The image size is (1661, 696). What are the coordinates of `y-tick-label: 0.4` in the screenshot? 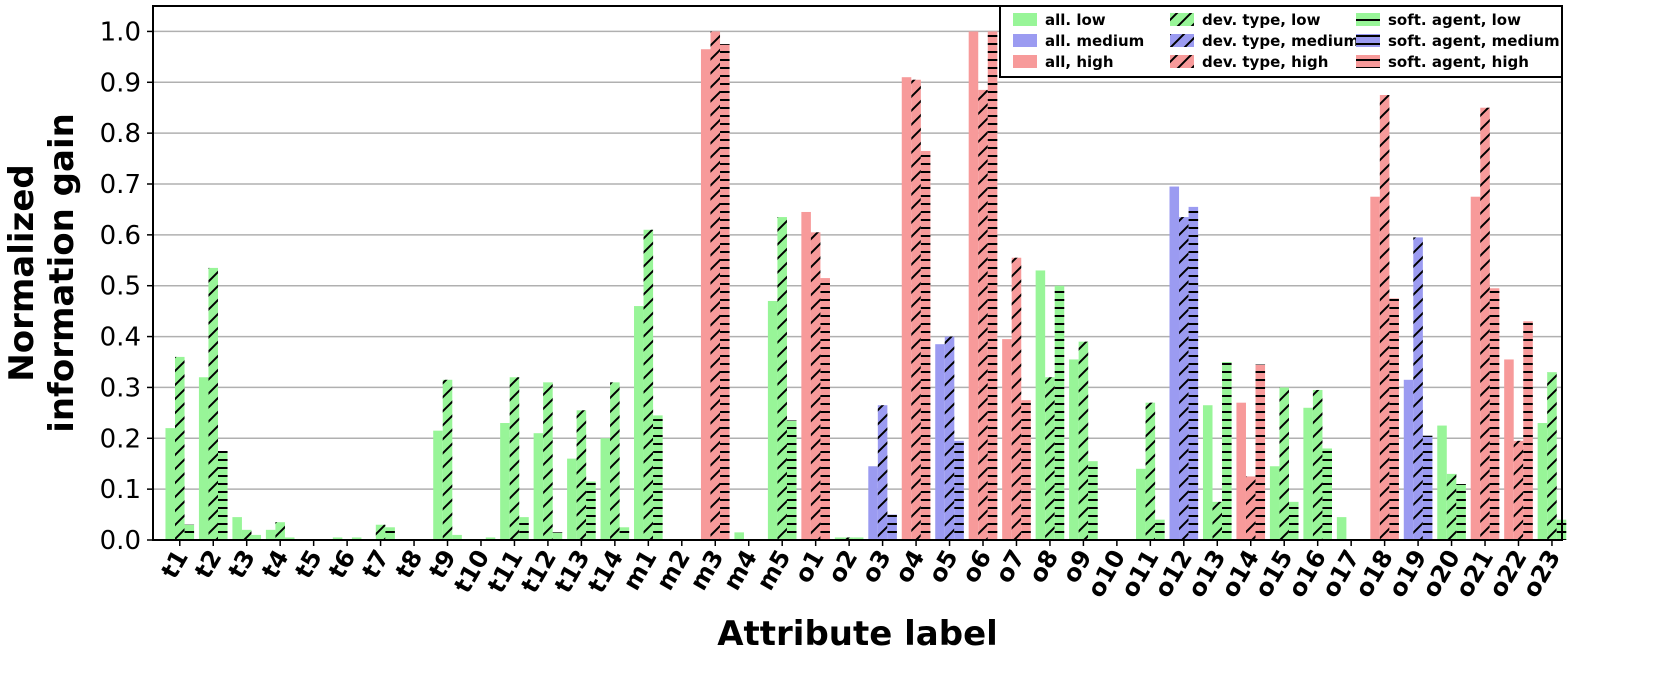 It's located at (120, 338).